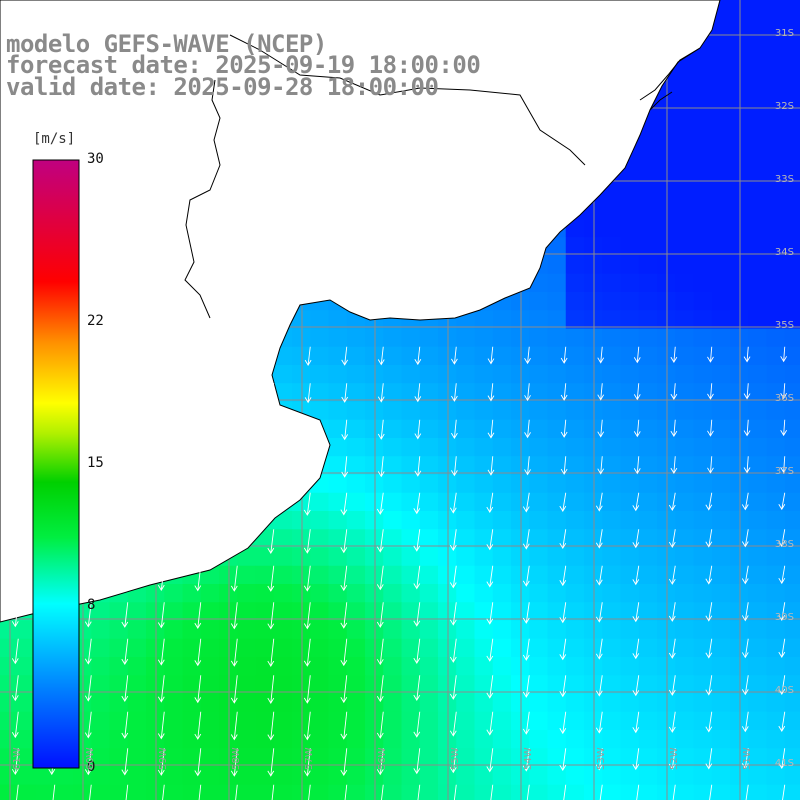 Image resolution: width=800 pixels, height=800 pixels. I want to click on lon-label: 54W, so click(528, 758).